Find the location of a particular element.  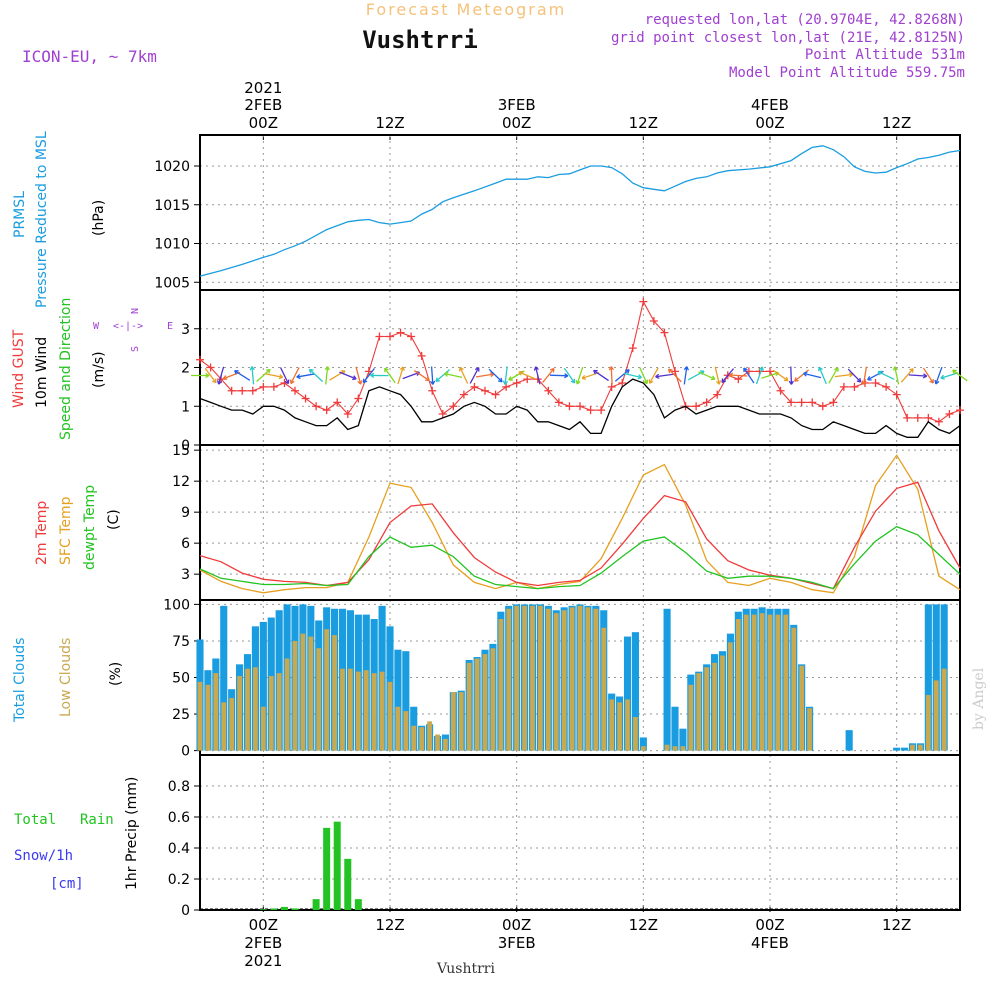

compass-west: W is located at coordinates (96, 326).